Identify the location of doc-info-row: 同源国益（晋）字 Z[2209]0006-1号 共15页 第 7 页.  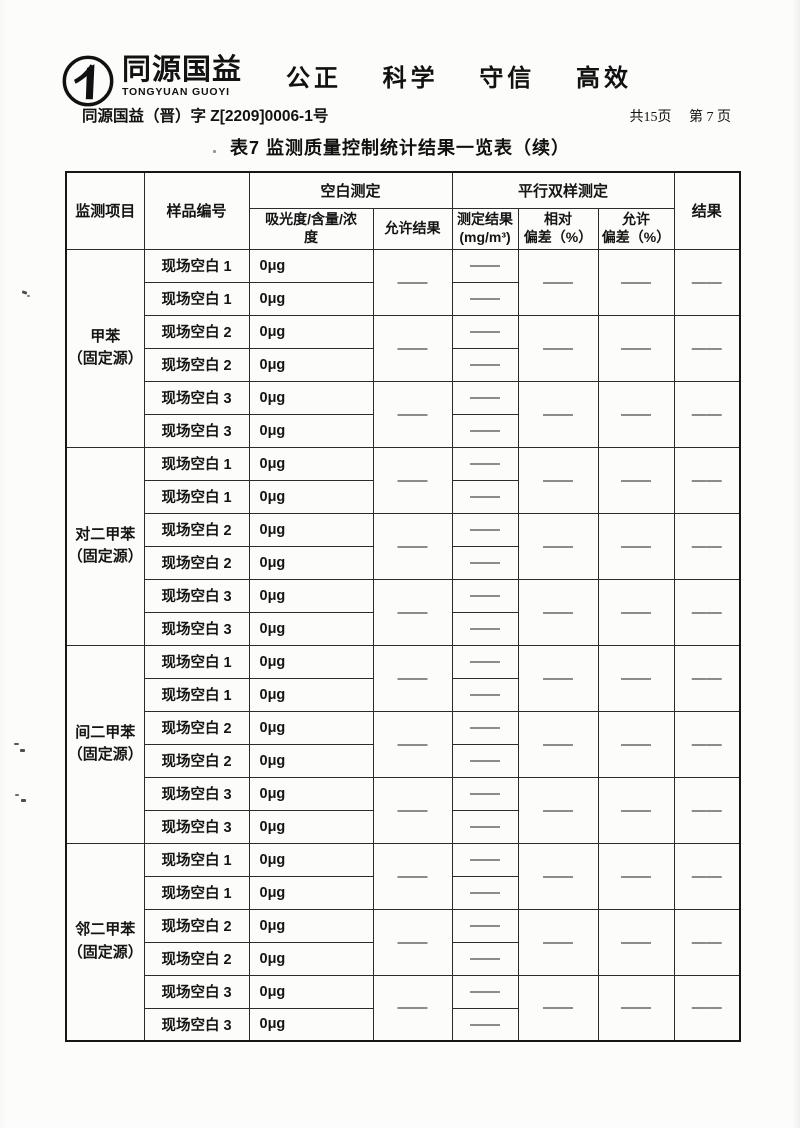
(400, 116).